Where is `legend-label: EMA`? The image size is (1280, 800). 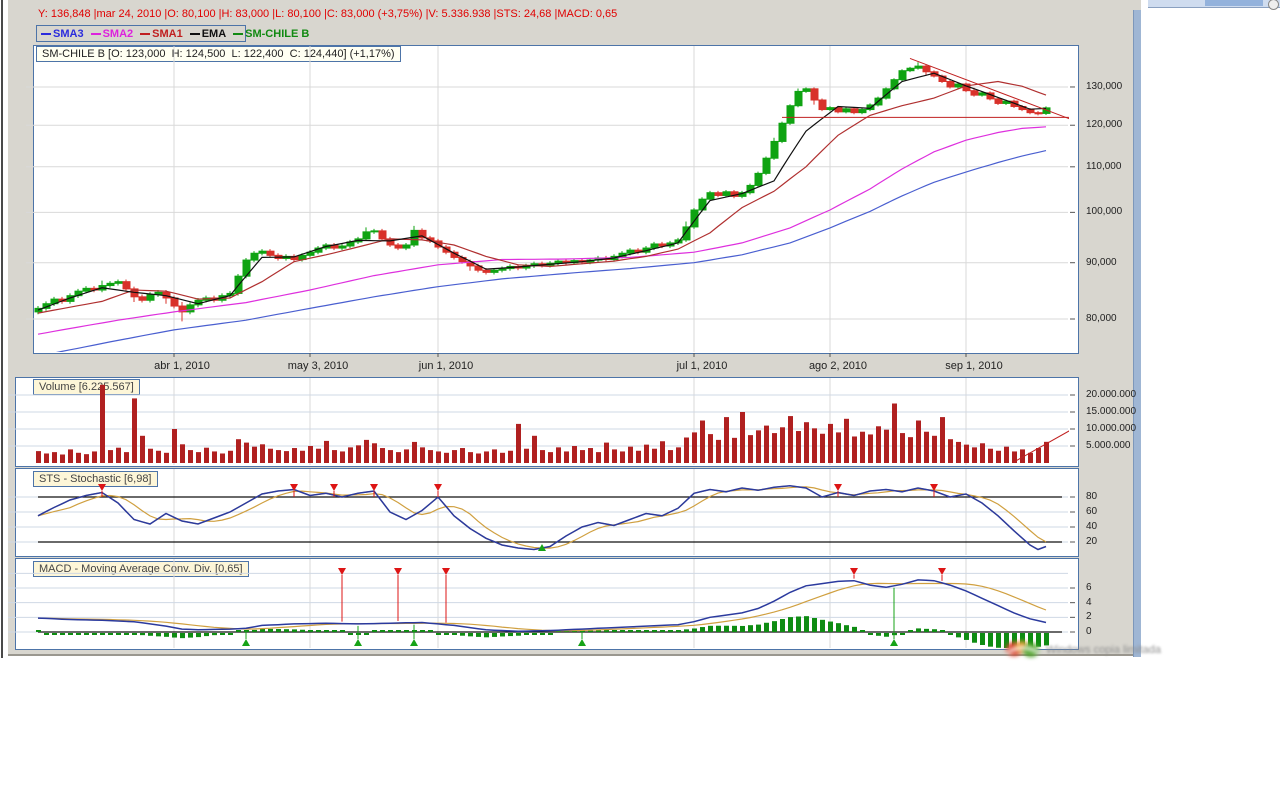 legend-label: EMA is located at coordinates (214, 33).